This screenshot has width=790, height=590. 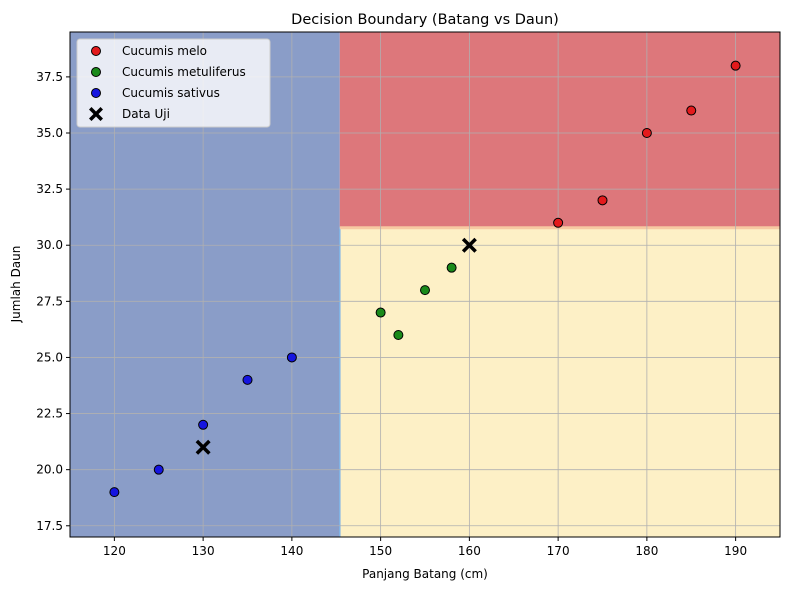 I want to click on x-tick-label: 130, so click(x=203, y=551).